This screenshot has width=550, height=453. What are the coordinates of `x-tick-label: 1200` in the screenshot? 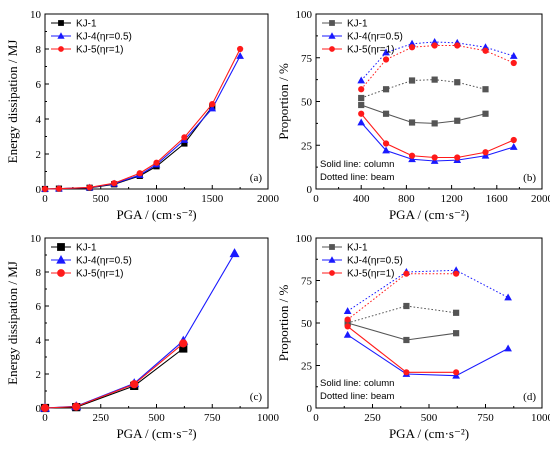 It's located at (452, 199).